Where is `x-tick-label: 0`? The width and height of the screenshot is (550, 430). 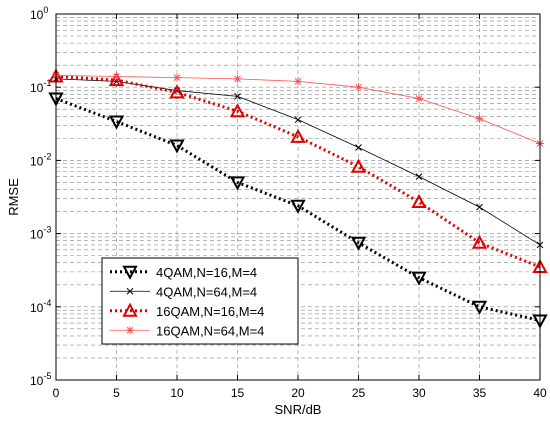 x-tick-label: 0 is located at coordinates (56, 393).